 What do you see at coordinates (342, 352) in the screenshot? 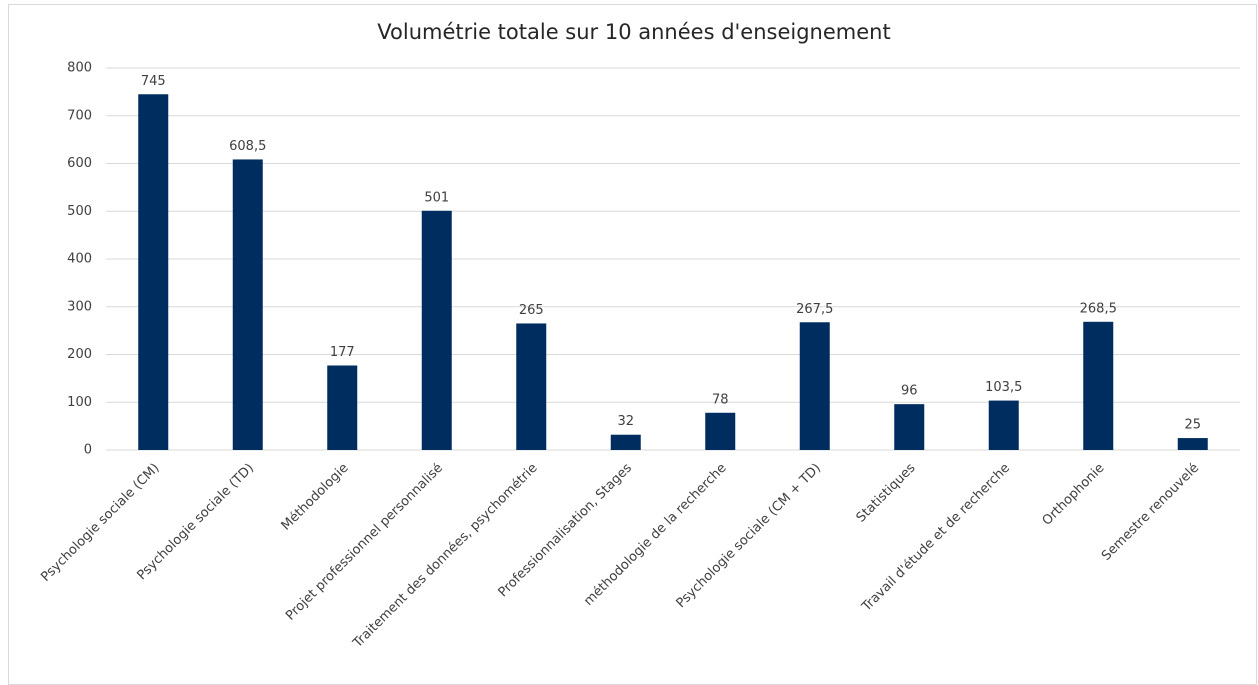
I see `data-label: 177` at bounding box center [342, 352].